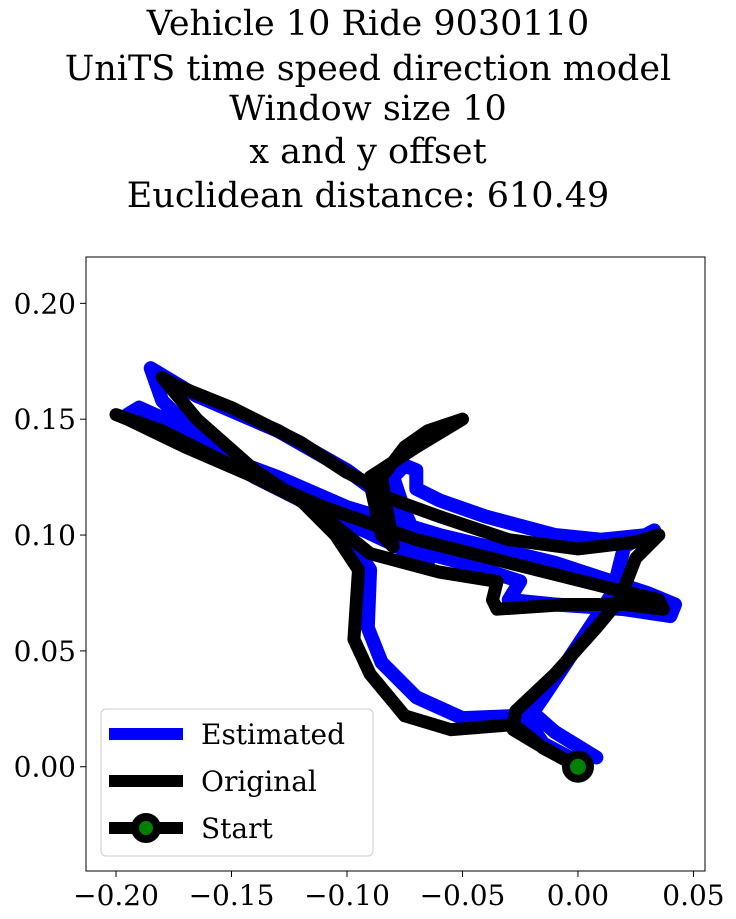  I want to click on legend-box, so click(237, 782).